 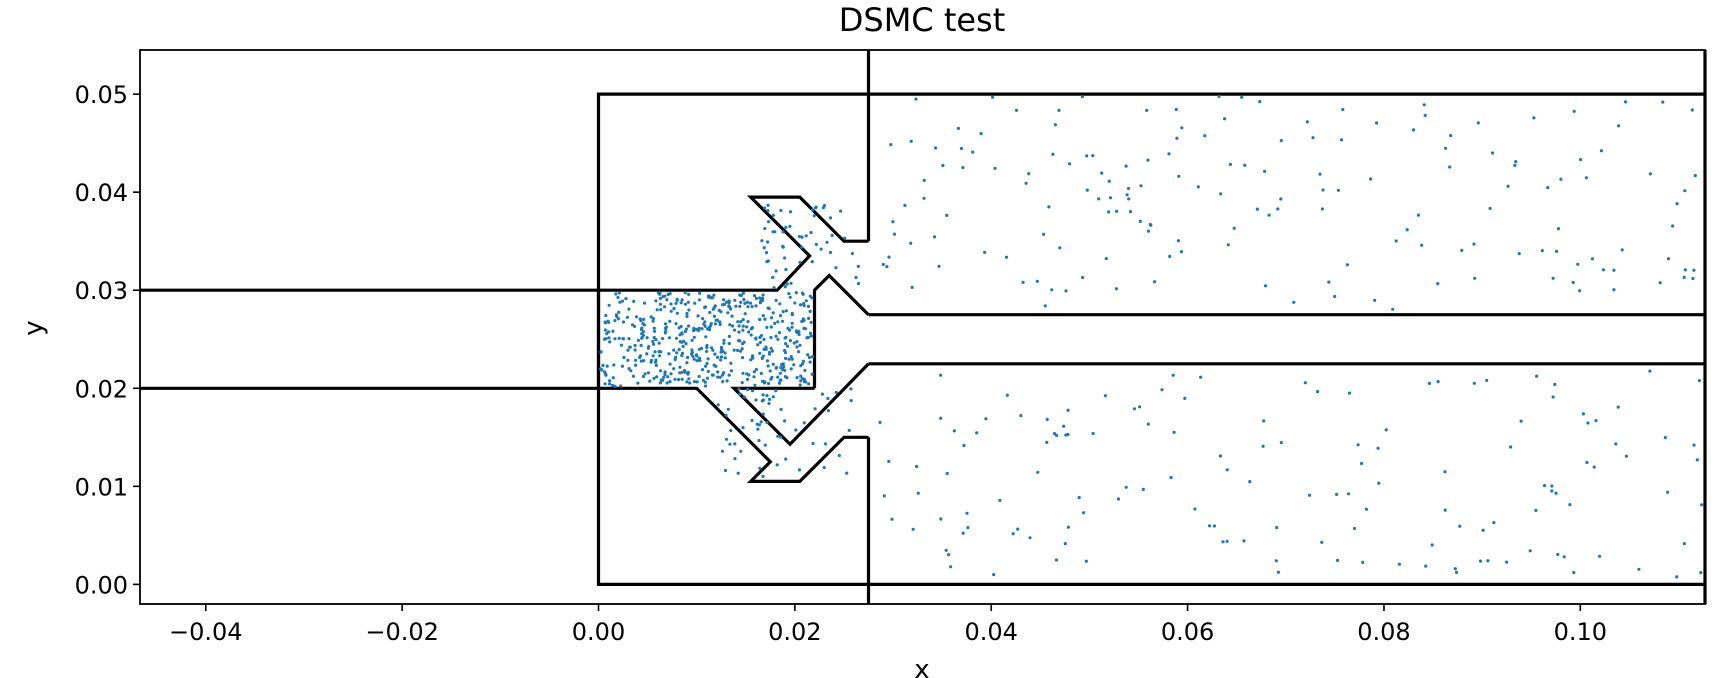 What do you see at coordinates (34, 327) in the screenshot?
I see `y-axis-label: y` at bounding box center [34, 327].